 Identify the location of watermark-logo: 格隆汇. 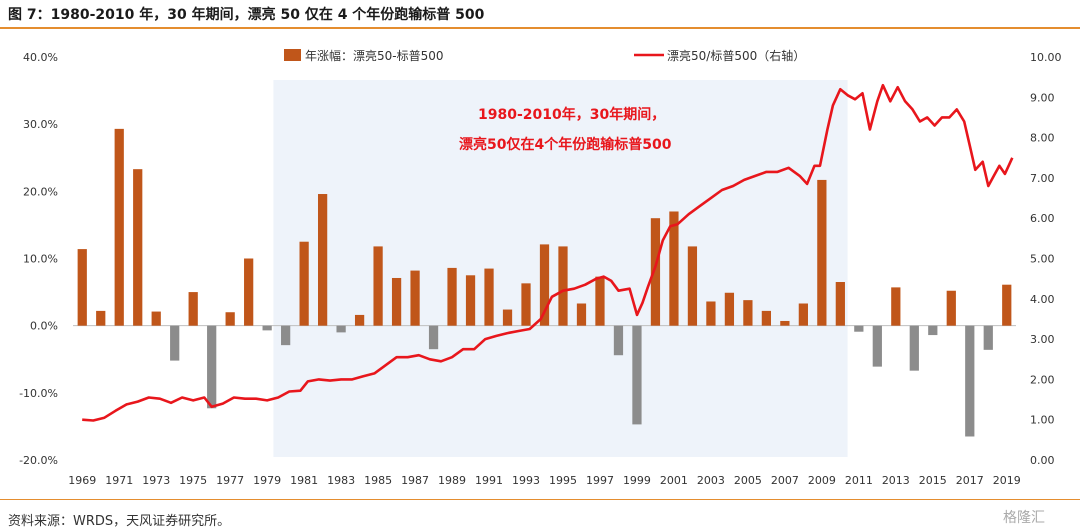
(1024, 518).